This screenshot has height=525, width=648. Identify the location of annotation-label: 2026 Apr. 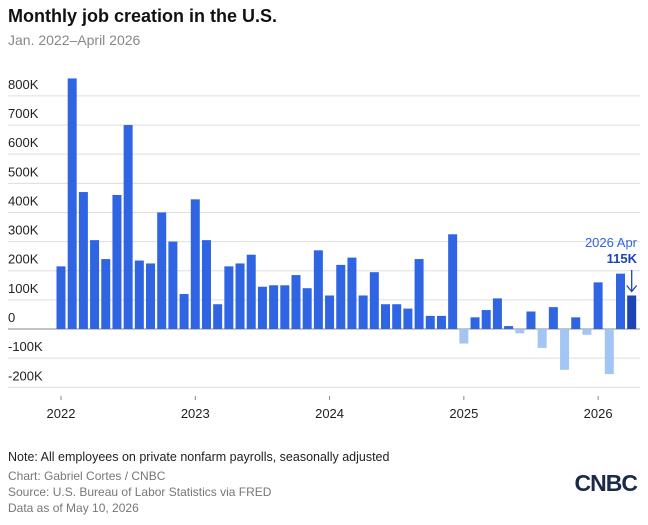
(611, 242).